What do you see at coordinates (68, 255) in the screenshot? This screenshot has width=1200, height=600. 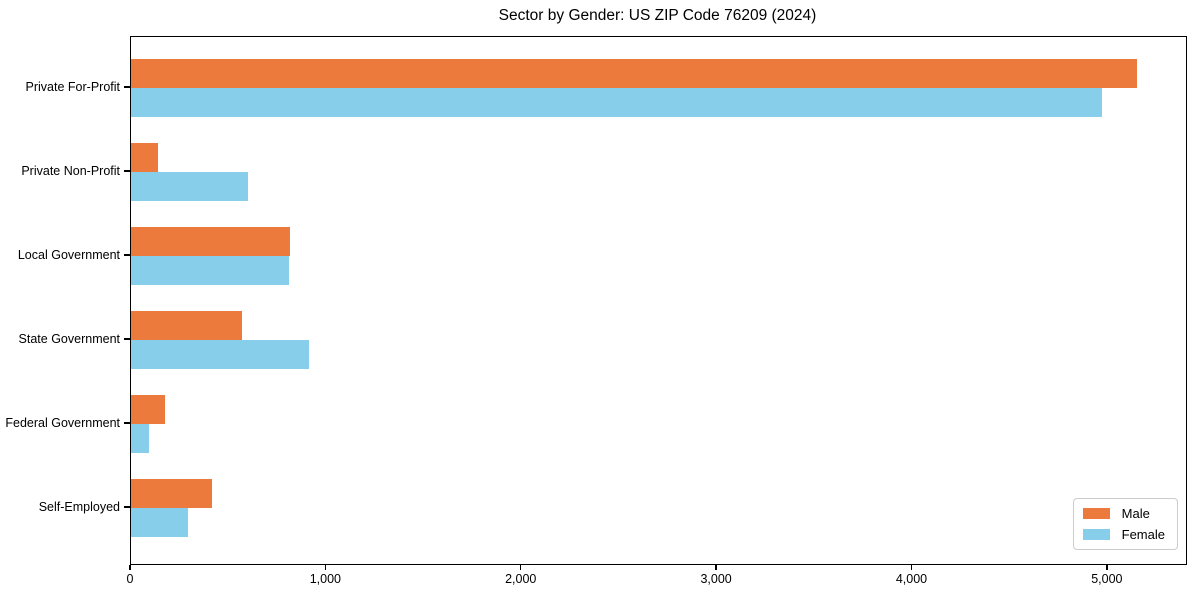 I see `category-label: Local Government` at bounding box center [68, 255].